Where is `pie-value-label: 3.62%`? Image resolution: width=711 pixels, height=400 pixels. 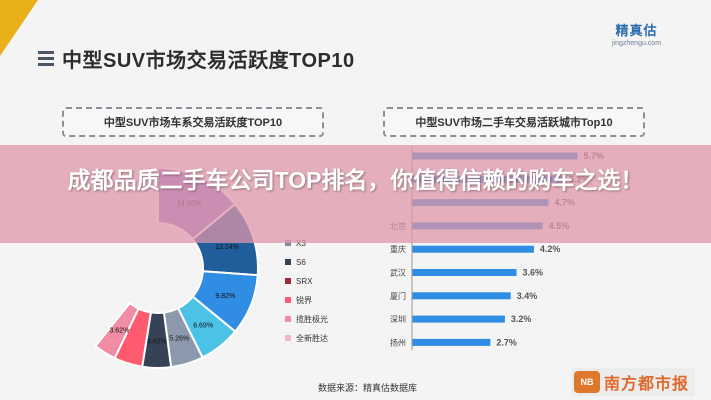 pie-value-label: 3.62% is located at coordinates (119, 330).